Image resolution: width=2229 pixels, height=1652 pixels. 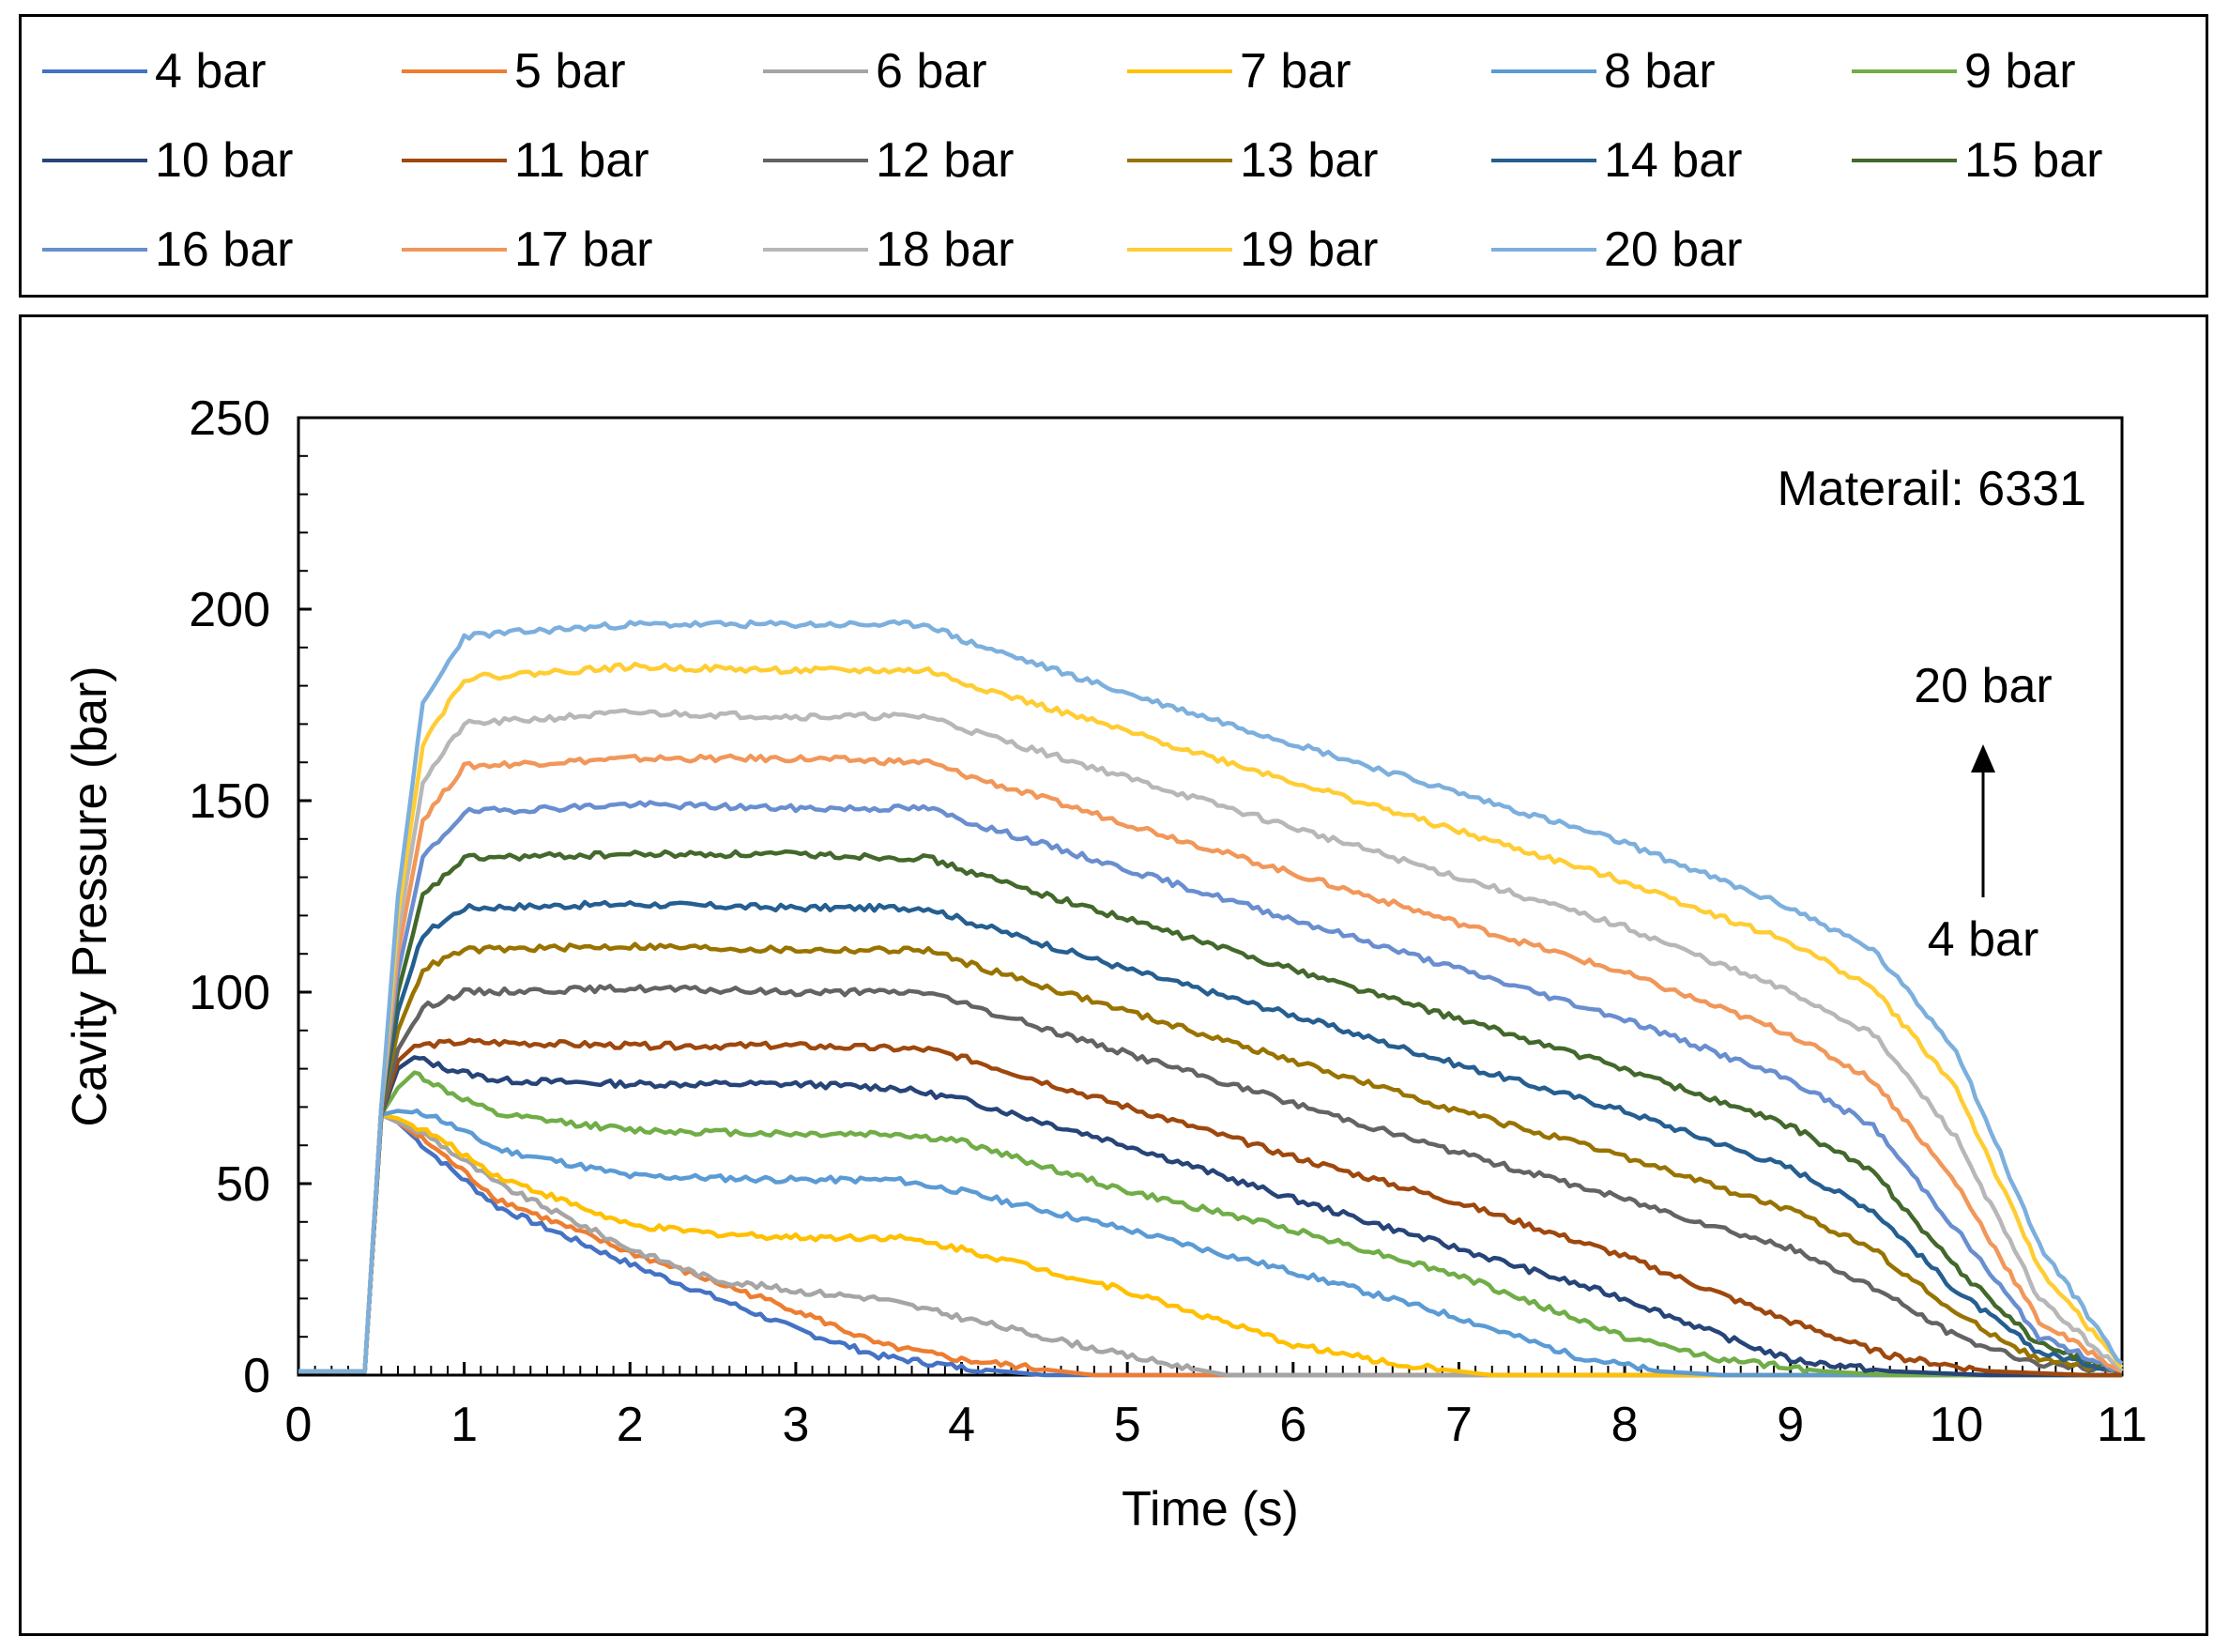 I want to click on legend-item: 20 bar, so click(x=1616, y=250).